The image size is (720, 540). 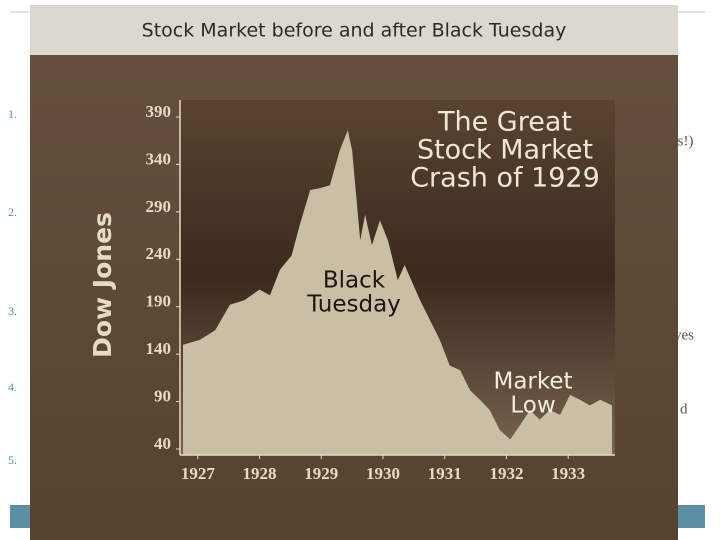 I want to click on y-tick-label: 290, so click(x=159, y=206).